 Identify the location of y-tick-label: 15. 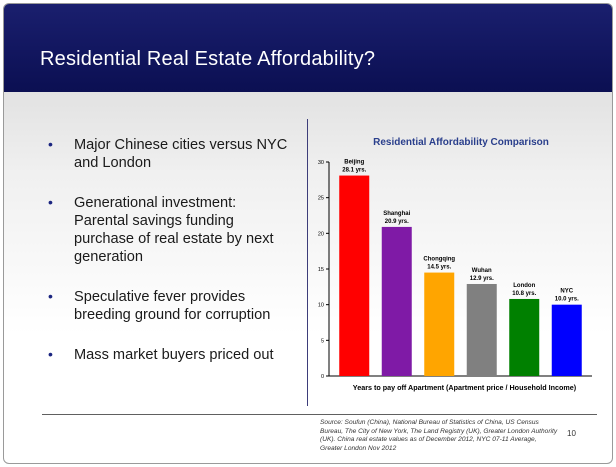
(321, 270).